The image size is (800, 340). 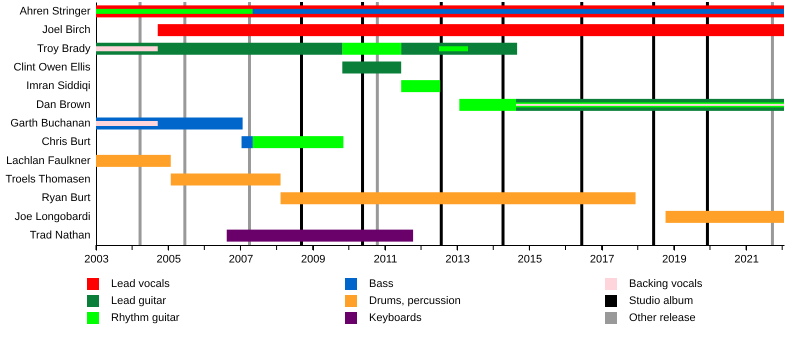 I want to click on y-tick-label: Dan Brown, so click(x=63, y=104).